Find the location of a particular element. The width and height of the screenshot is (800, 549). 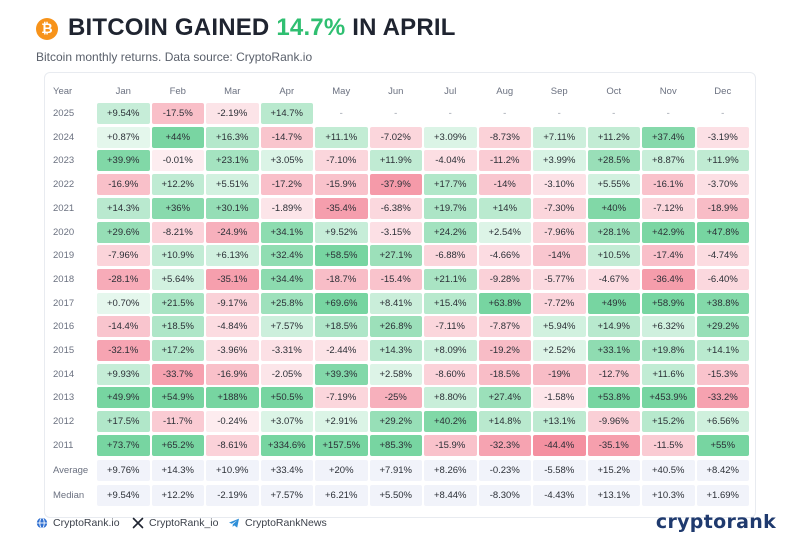

return-cell: -4.84% is located at coordinates (232, 327).